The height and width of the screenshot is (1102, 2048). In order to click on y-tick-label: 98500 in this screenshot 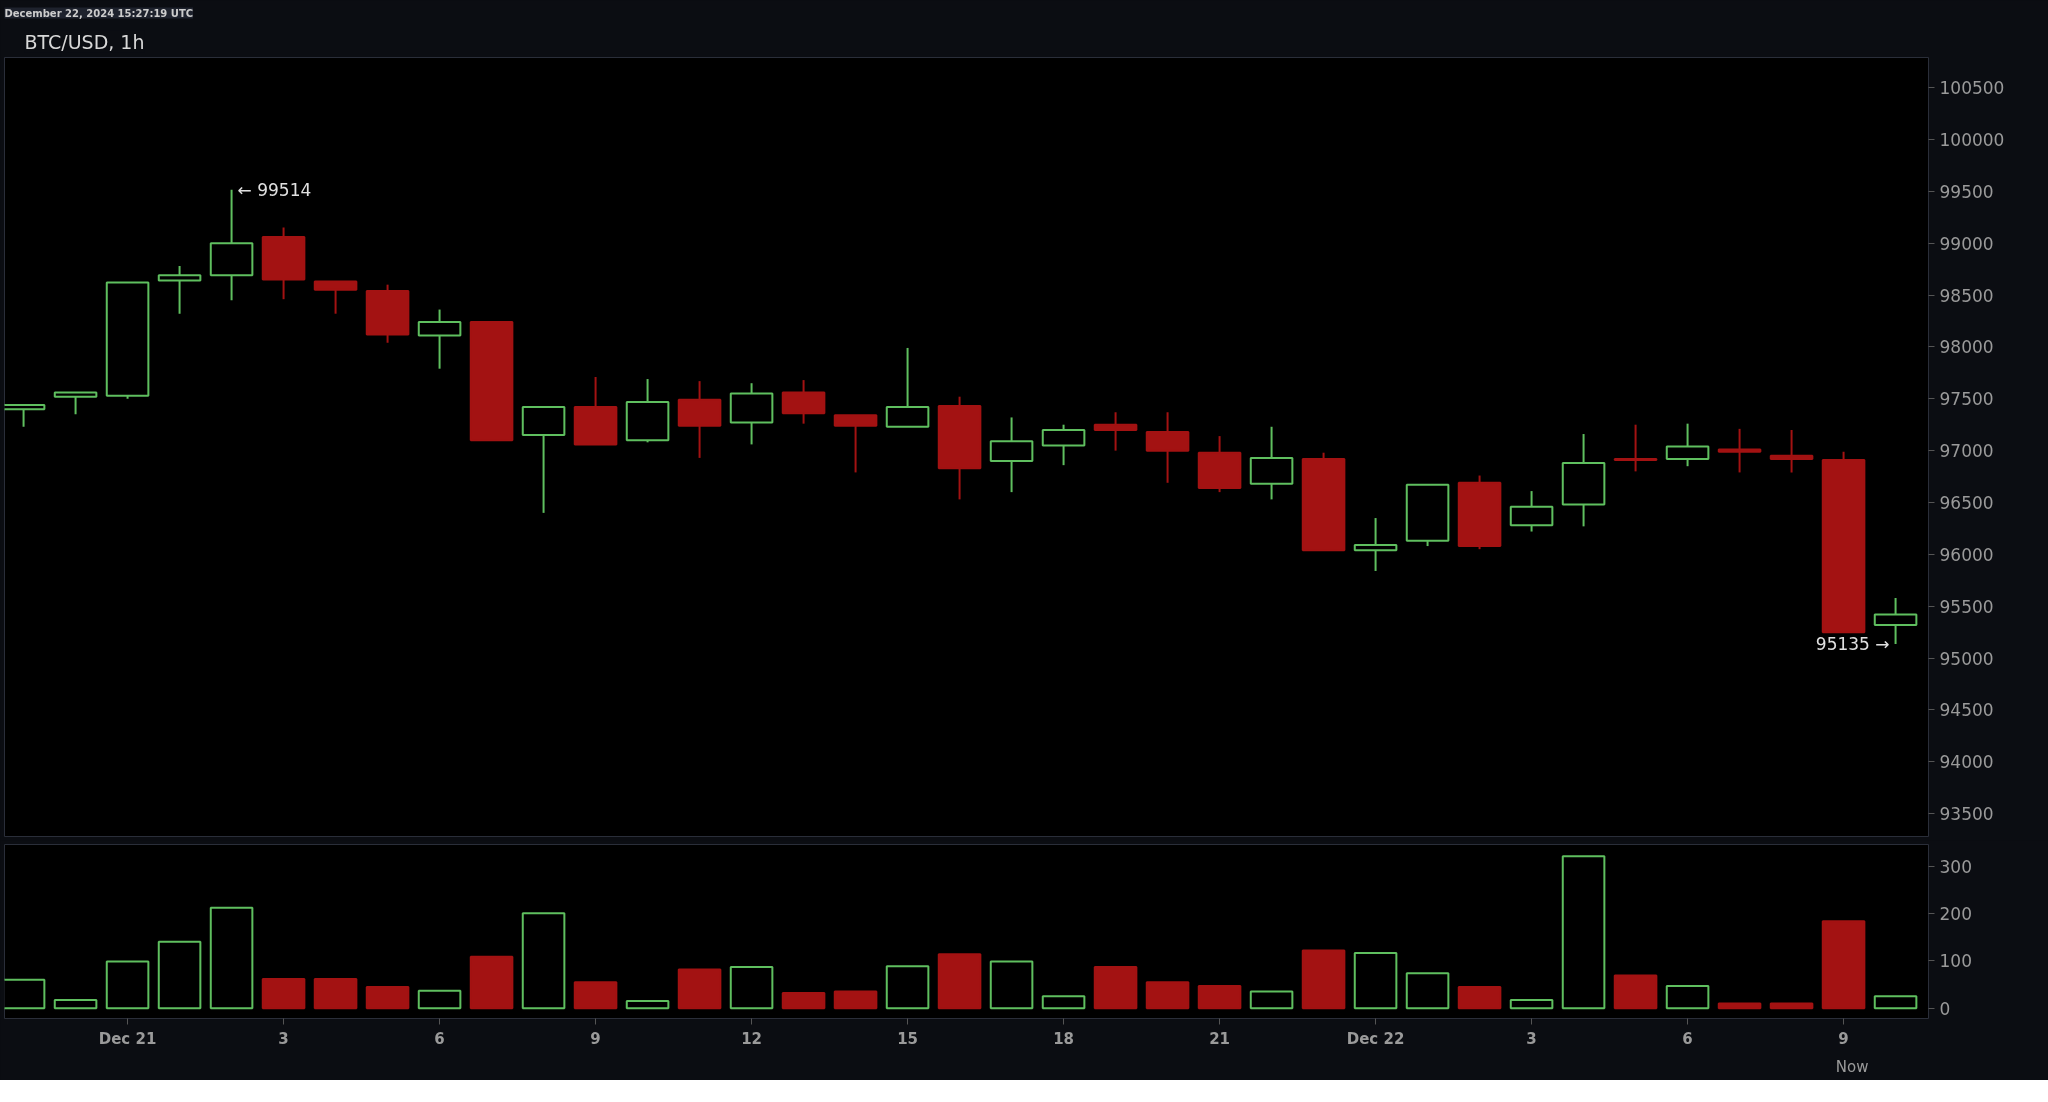, I will do `click(1966, 295)`.